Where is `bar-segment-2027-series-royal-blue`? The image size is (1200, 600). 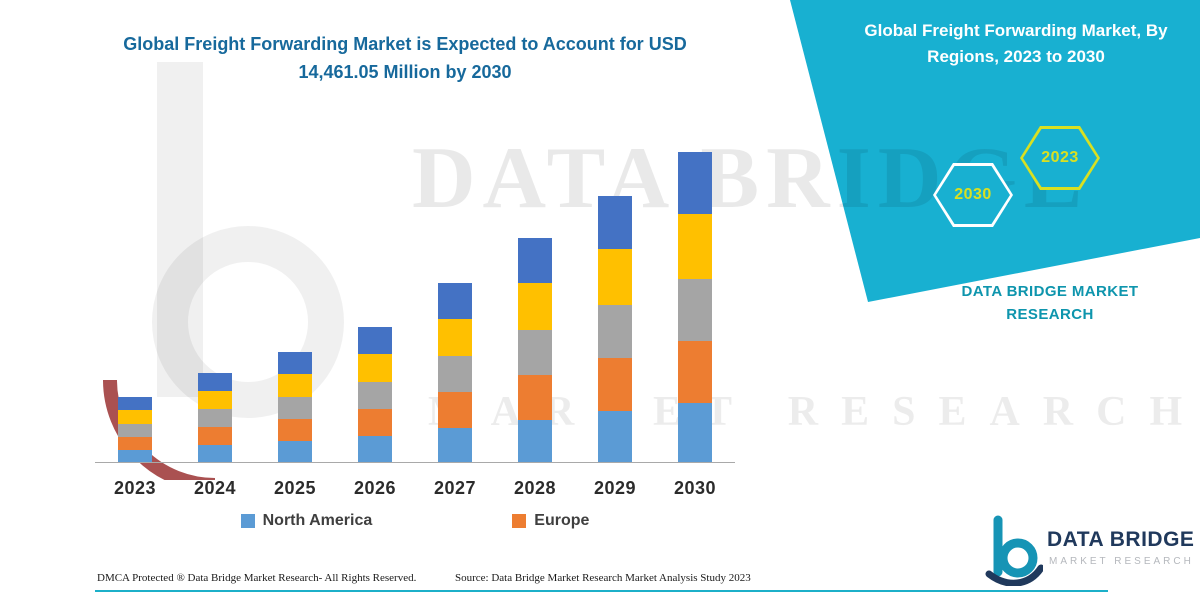 bar-segment-2027-series-royal-blue is located at coordinates (455, 301).